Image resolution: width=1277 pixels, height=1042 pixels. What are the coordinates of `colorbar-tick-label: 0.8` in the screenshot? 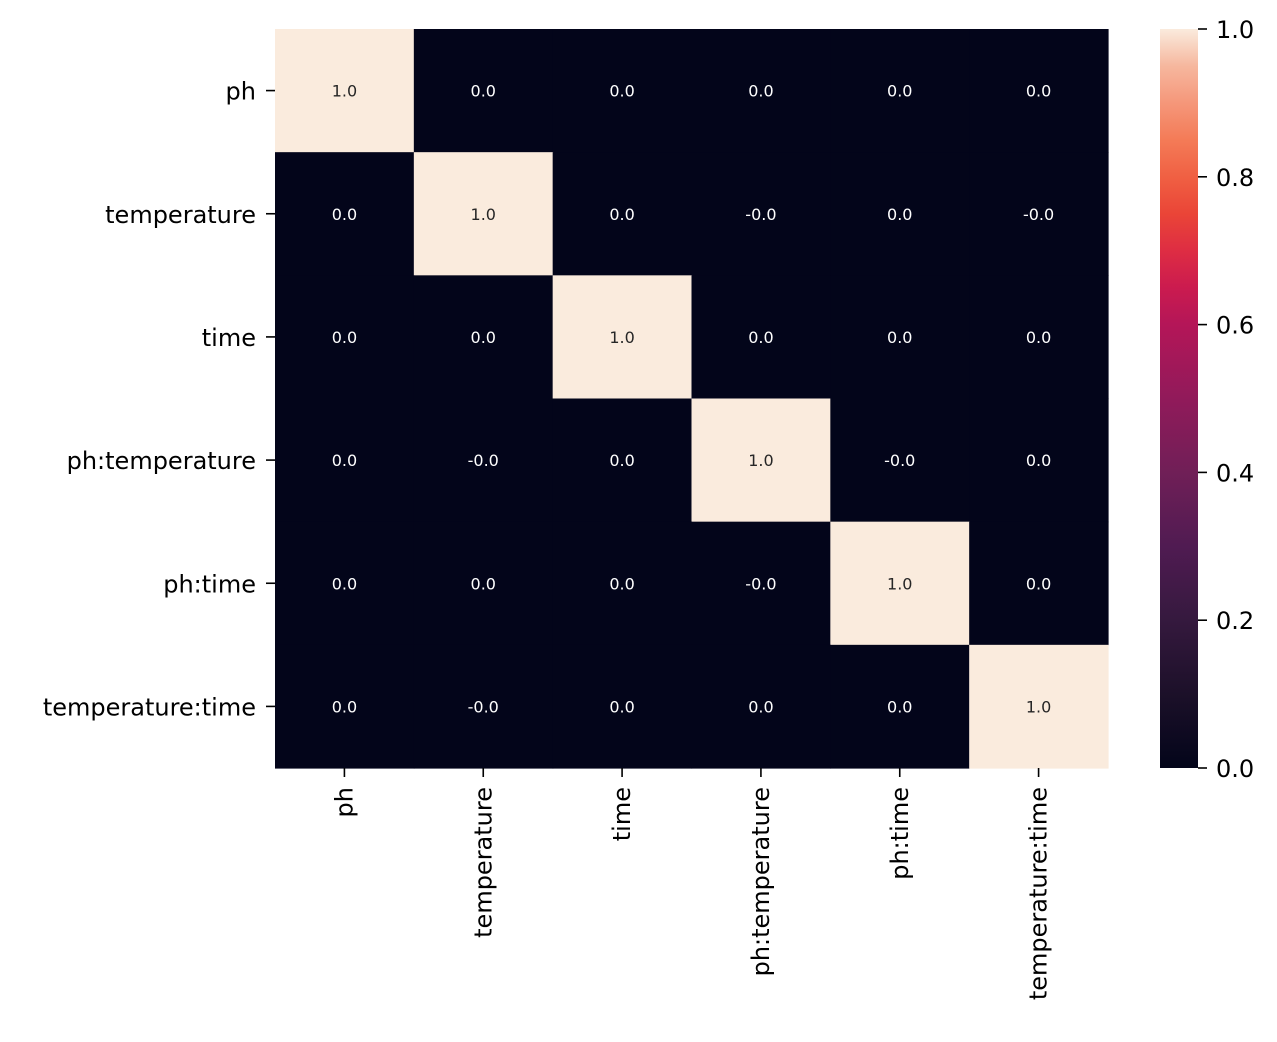 It's located at (1235, 178).